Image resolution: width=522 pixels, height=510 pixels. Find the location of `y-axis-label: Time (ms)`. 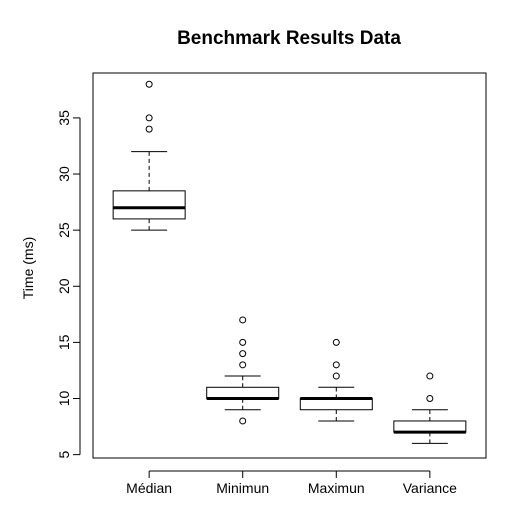

y-axis-label: Time (ms) is located at coordinates (28, 268).